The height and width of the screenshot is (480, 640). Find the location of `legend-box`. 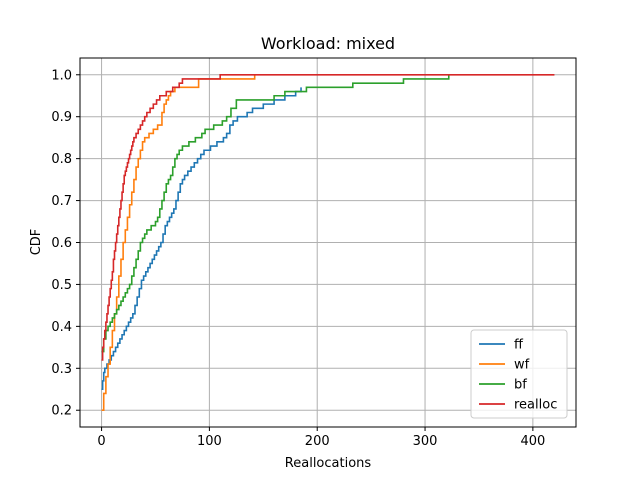

legend-box is located at coordinates (519, 374).